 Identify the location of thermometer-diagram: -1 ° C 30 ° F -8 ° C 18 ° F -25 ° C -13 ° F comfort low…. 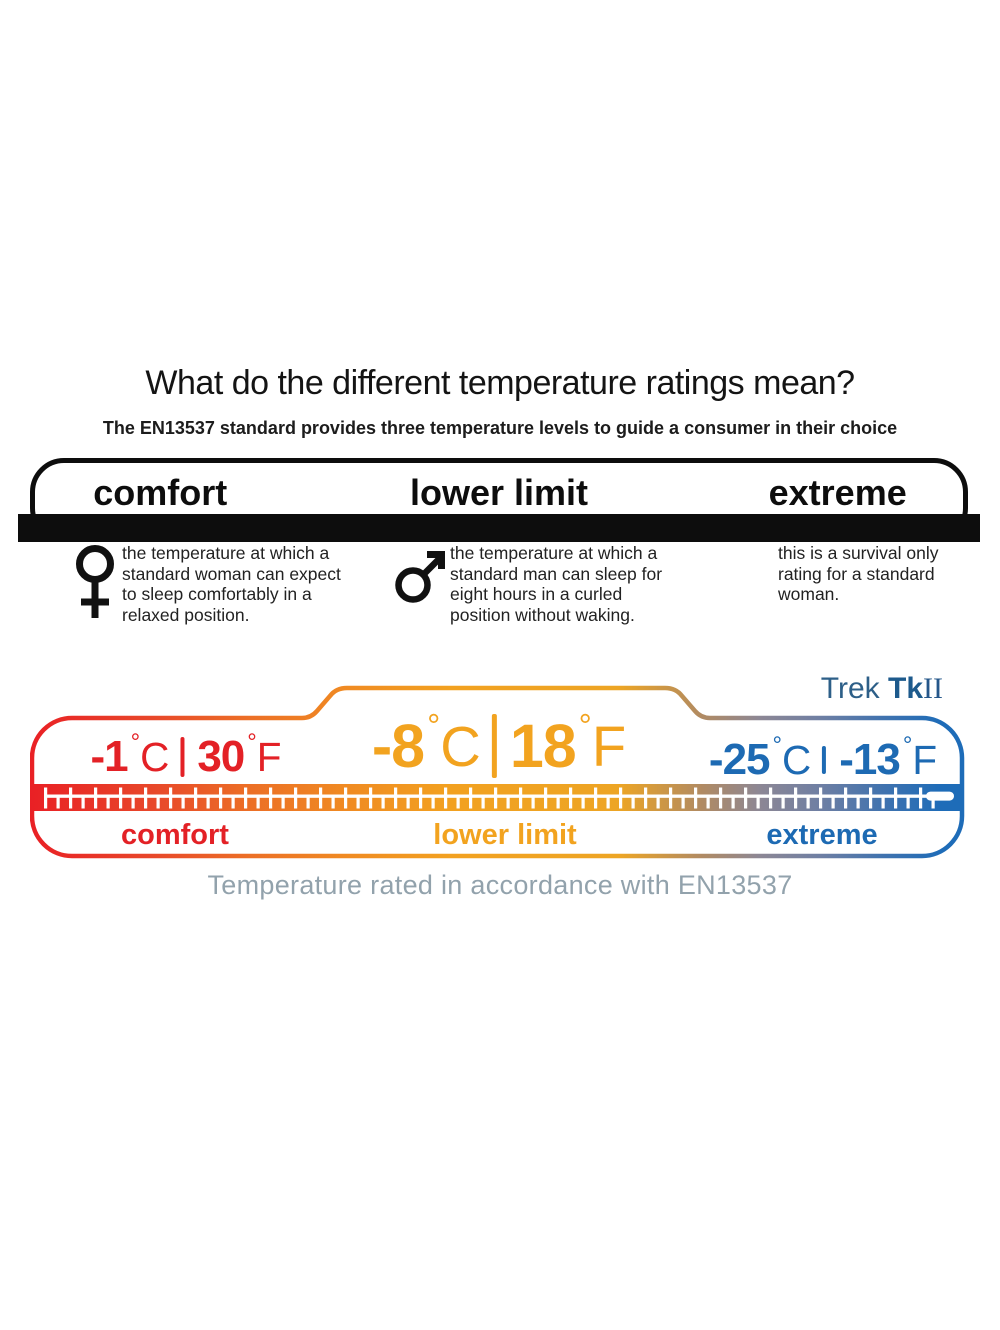
(498, 772).